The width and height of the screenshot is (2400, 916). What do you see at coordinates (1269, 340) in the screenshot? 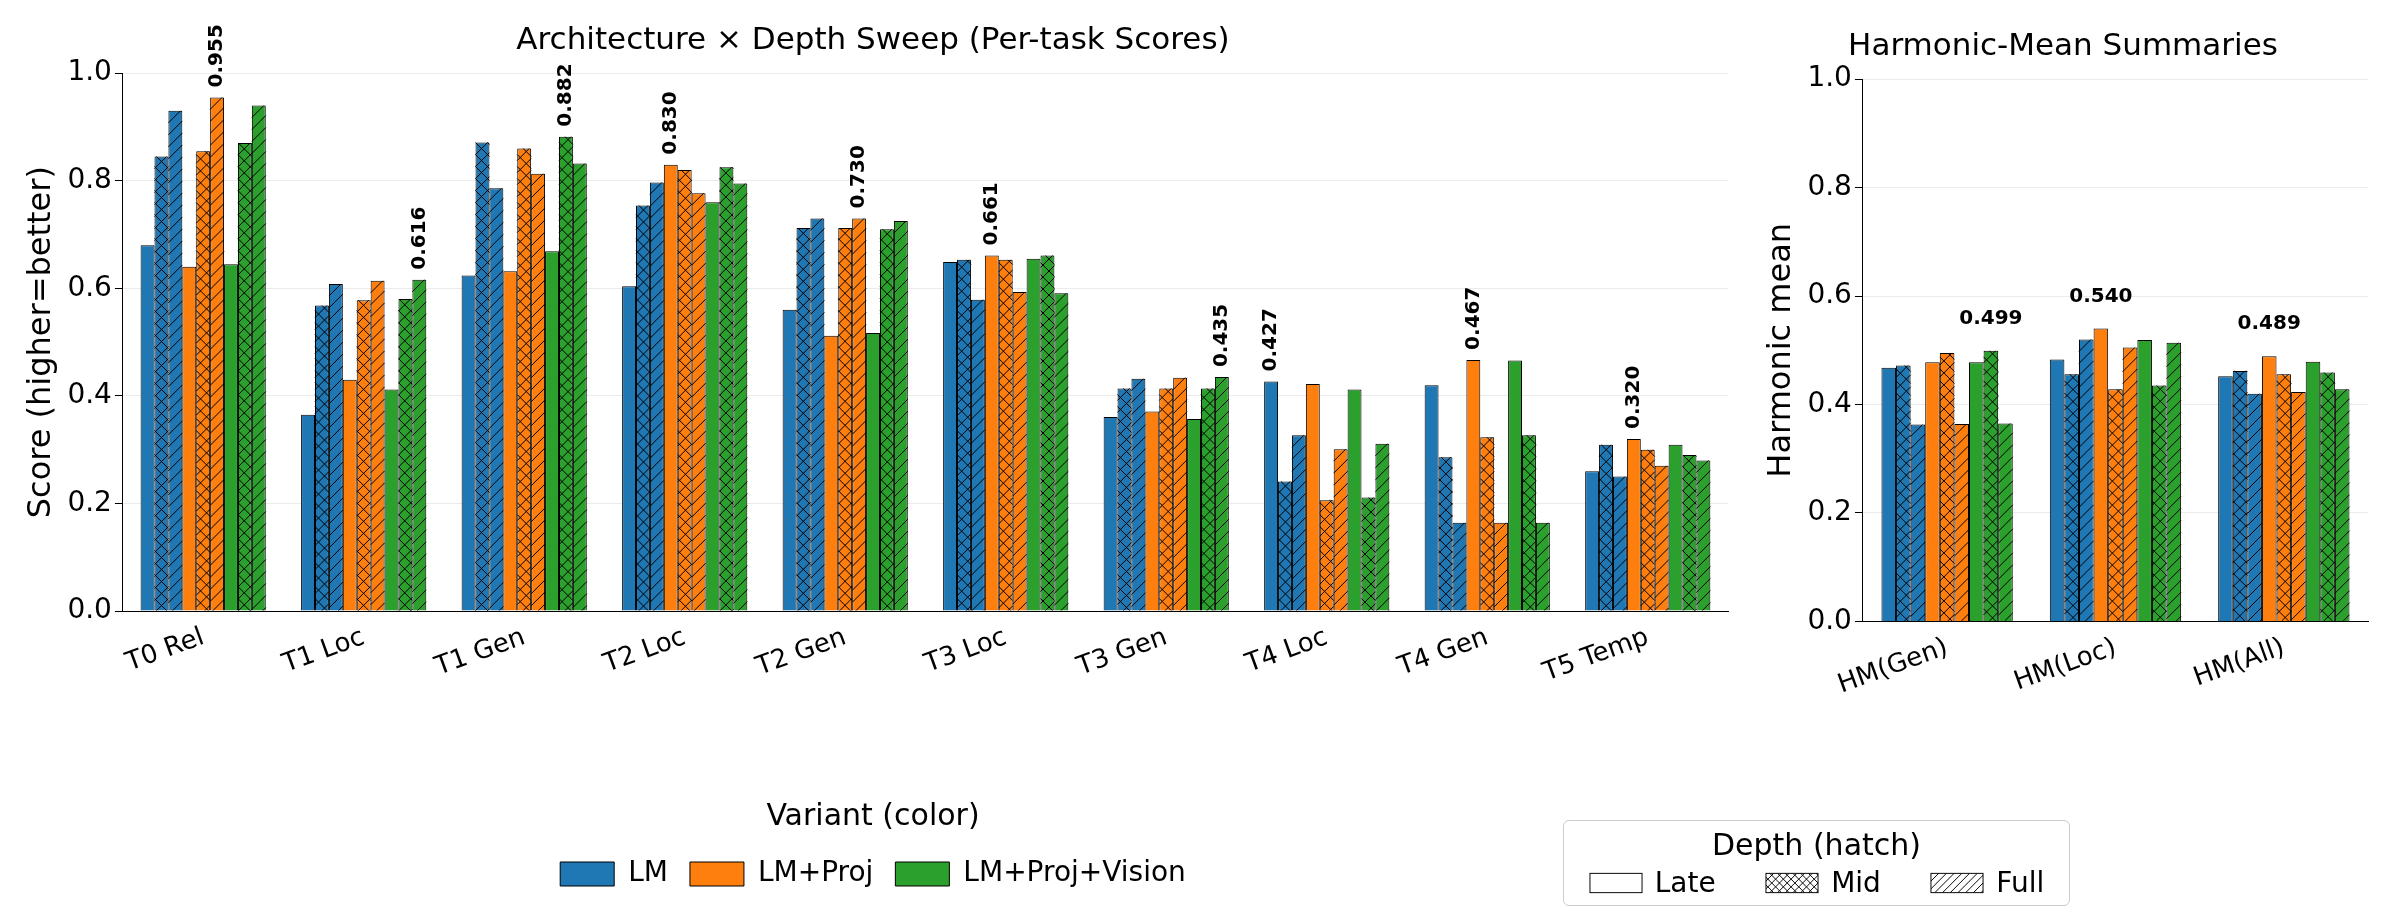
I see `data-label: 0.427` at bounding box center [1269, 340].